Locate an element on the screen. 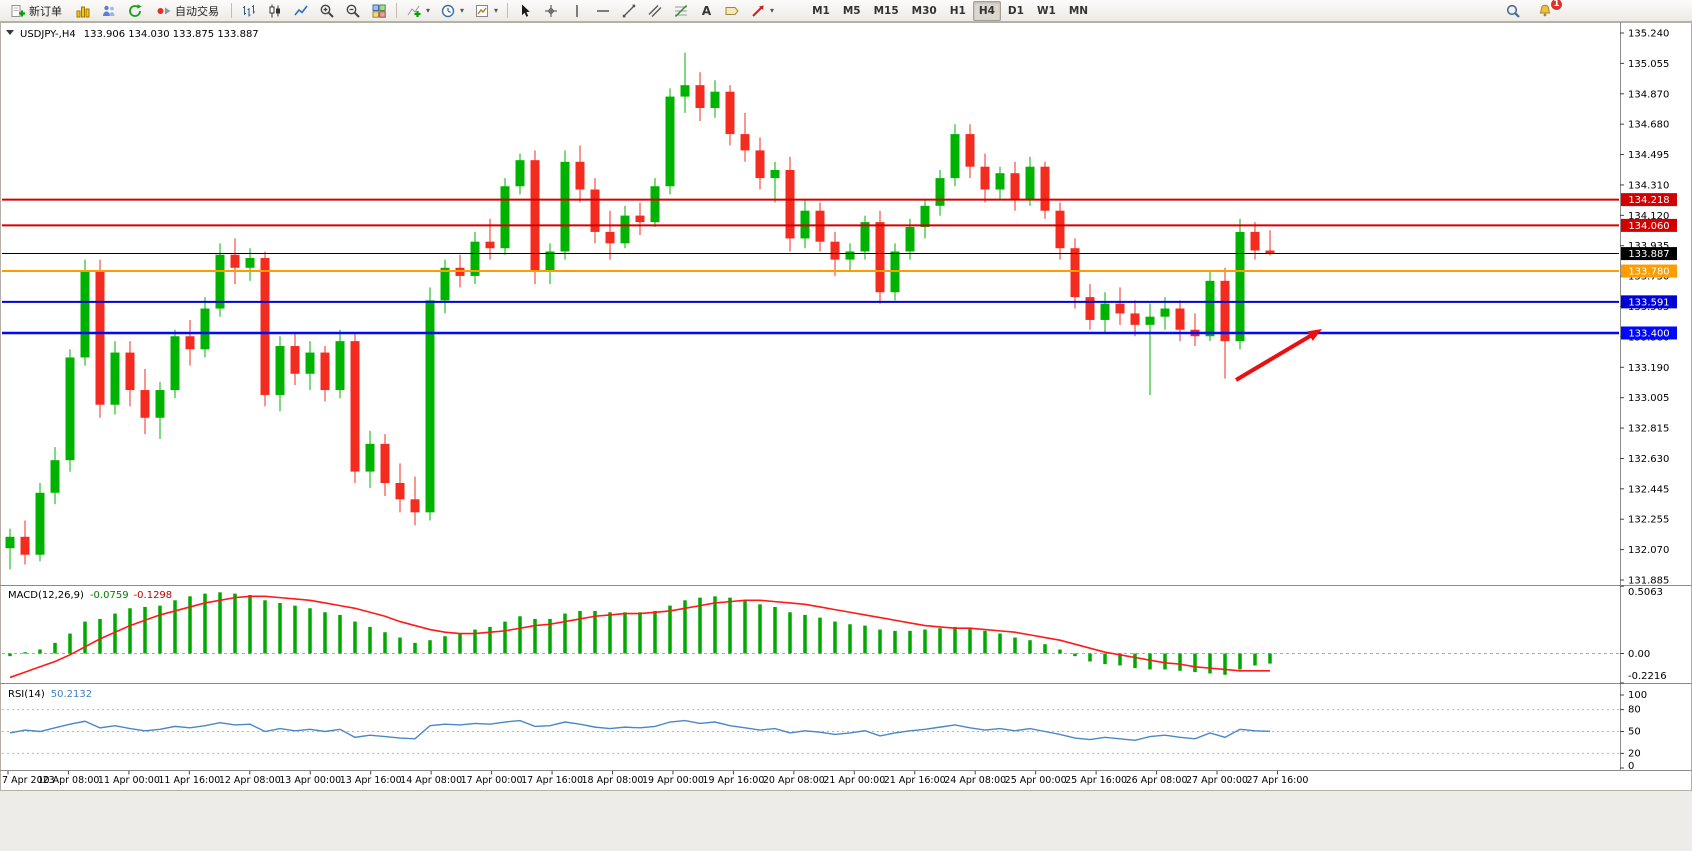  templates-button: ▾ is located at coordinates (486, 11).